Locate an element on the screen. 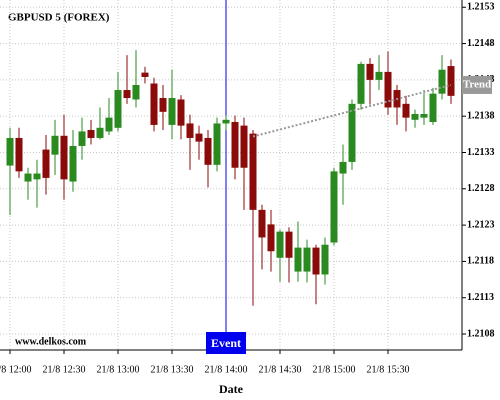  event-label: Event is located at coordinates (226, 343).